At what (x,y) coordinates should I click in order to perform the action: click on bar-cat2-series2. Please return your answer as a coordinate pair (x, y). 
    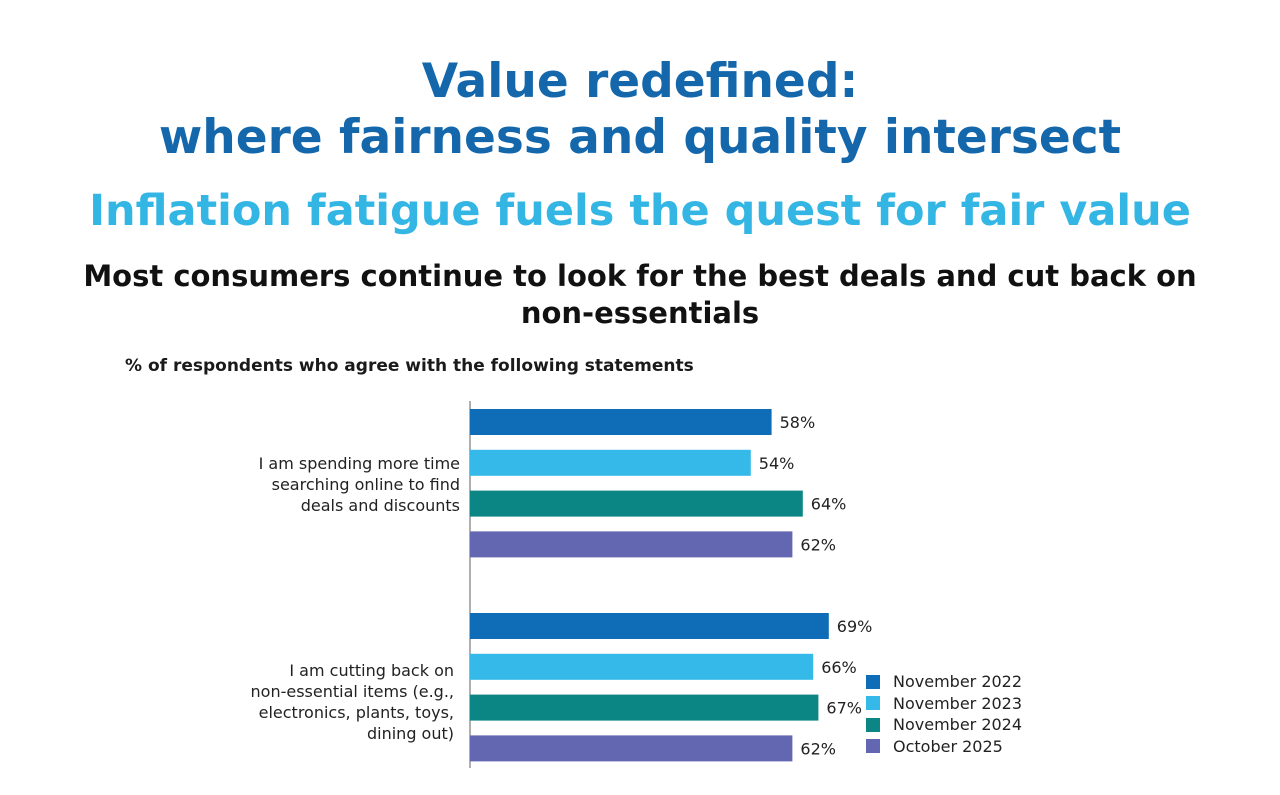
    Looking at the image, I should click on (642, 666).